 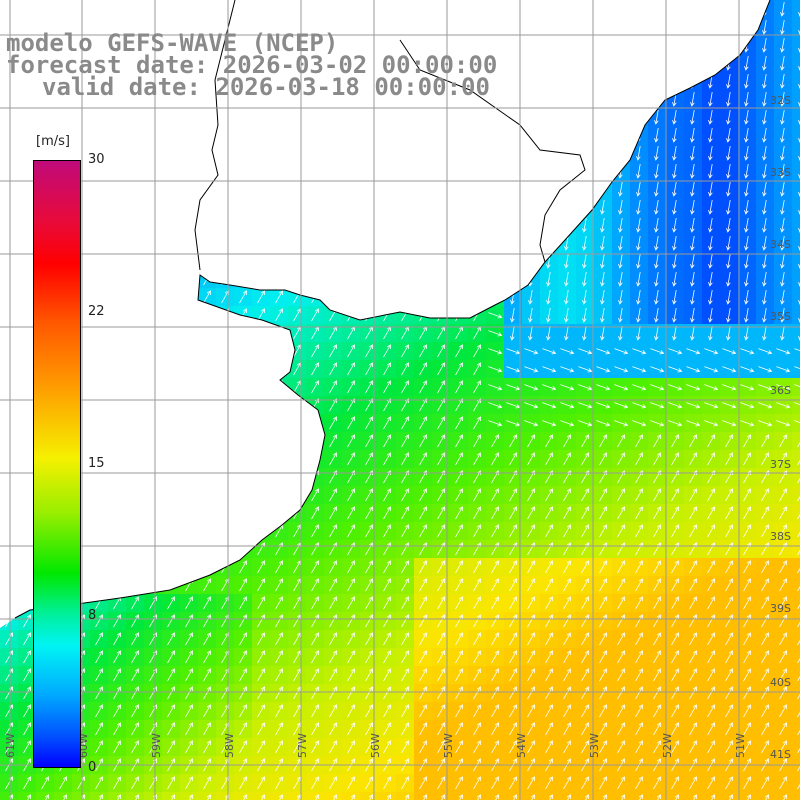 What do you see at coordinates (96, 463) in the screenshot?
I see `colorbar-tick-15: 15` at bounding box center [96, 463].